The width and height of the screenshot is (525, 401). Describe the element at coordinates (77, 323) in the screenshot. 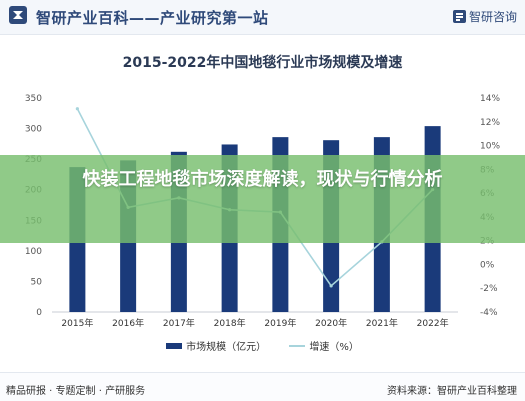

I see `category-label: 2015年` at that location.